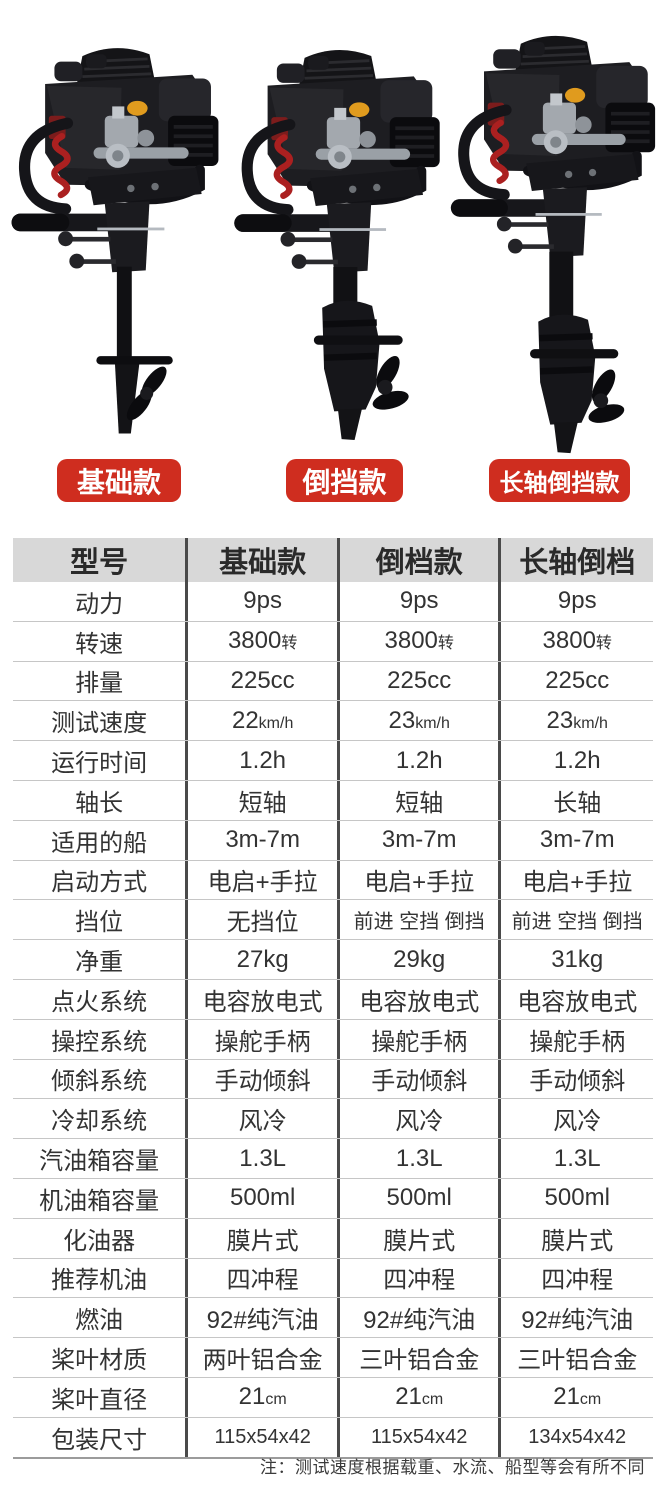 The height and width of the screenshot is (1498, 667). I want to click on spec-value-cell: 风冷, so click(575, 1119).